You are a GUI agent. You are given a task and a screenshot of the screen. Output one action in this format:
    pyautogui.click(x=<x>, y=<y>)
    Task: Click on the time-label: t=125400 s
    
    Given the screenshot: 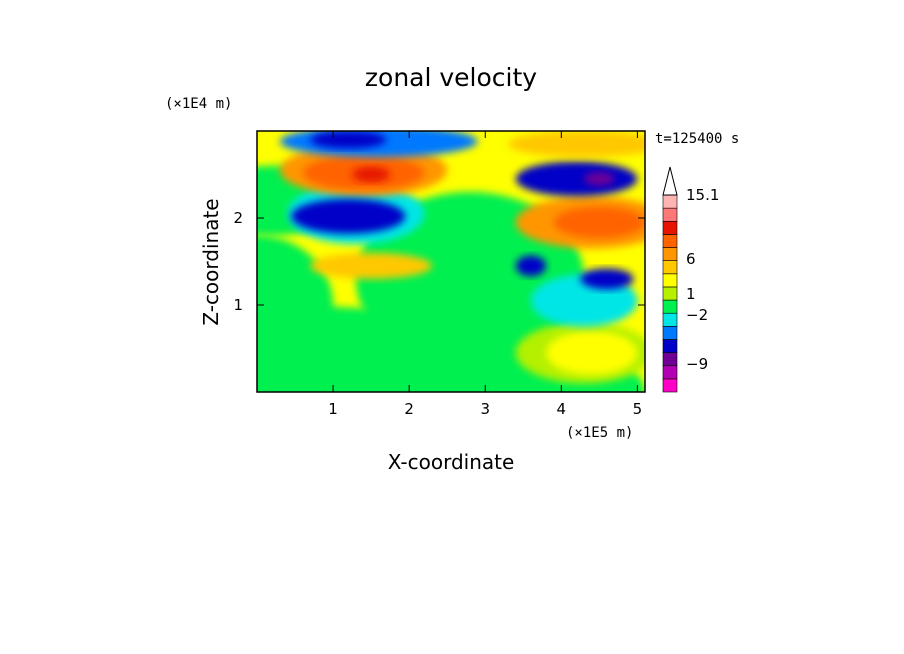 What is the action you would take?
    pyautogui.click(x=697, y=139)
    